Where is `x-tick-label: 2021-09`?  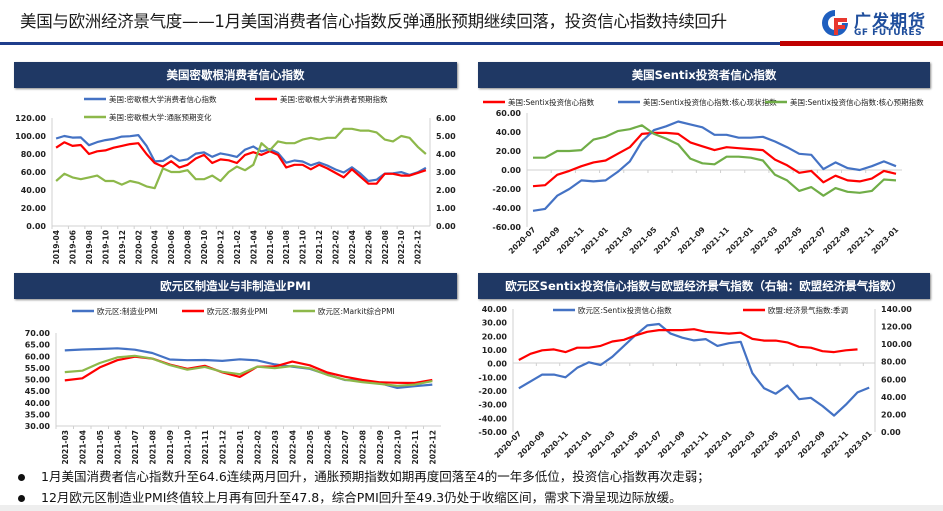
x-tick-label: 2021-09 is located at coordinates (170, 447).